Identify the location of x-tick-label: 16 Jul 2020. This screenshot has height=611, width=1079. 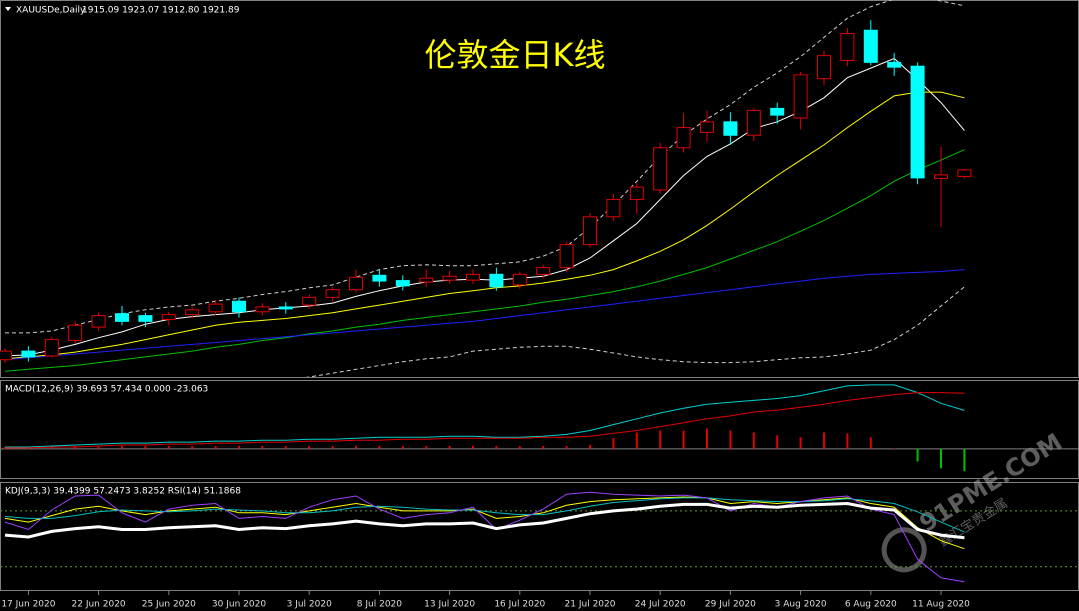
(519, 605).